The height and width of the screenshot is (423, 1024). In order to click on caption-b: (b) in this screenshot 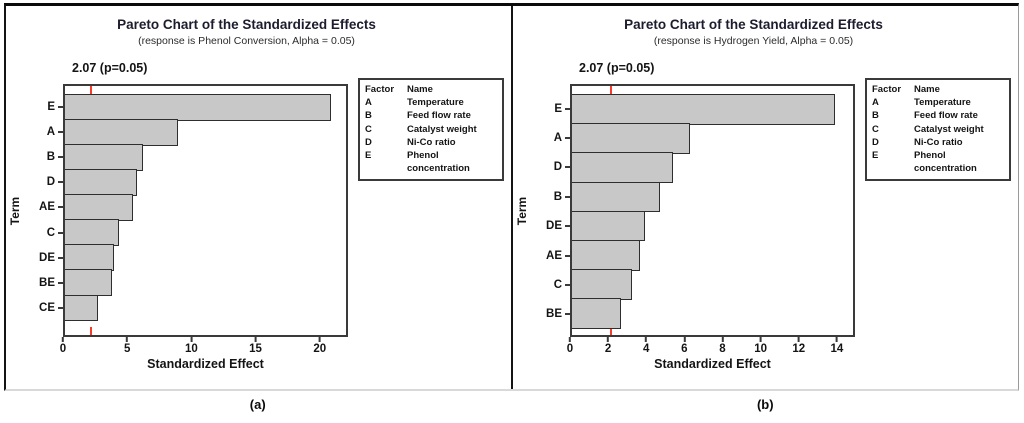, I will do `click(765, 404)`.